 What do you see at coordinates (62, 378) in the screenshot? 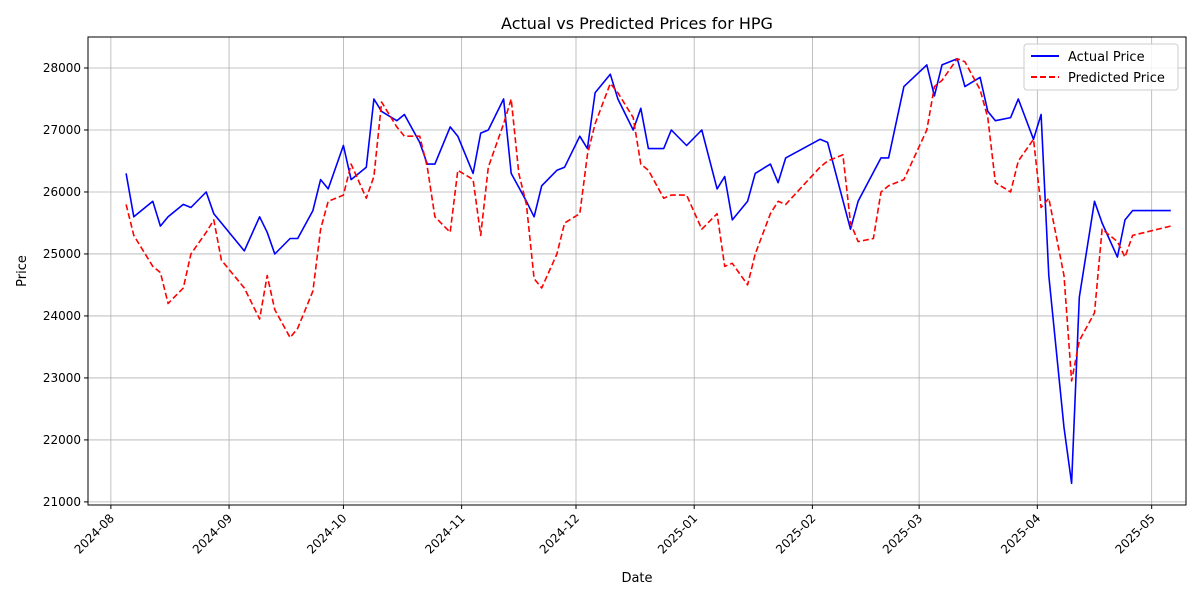
I see `y-tick-label: 23000` at bounding box center [62, 378].